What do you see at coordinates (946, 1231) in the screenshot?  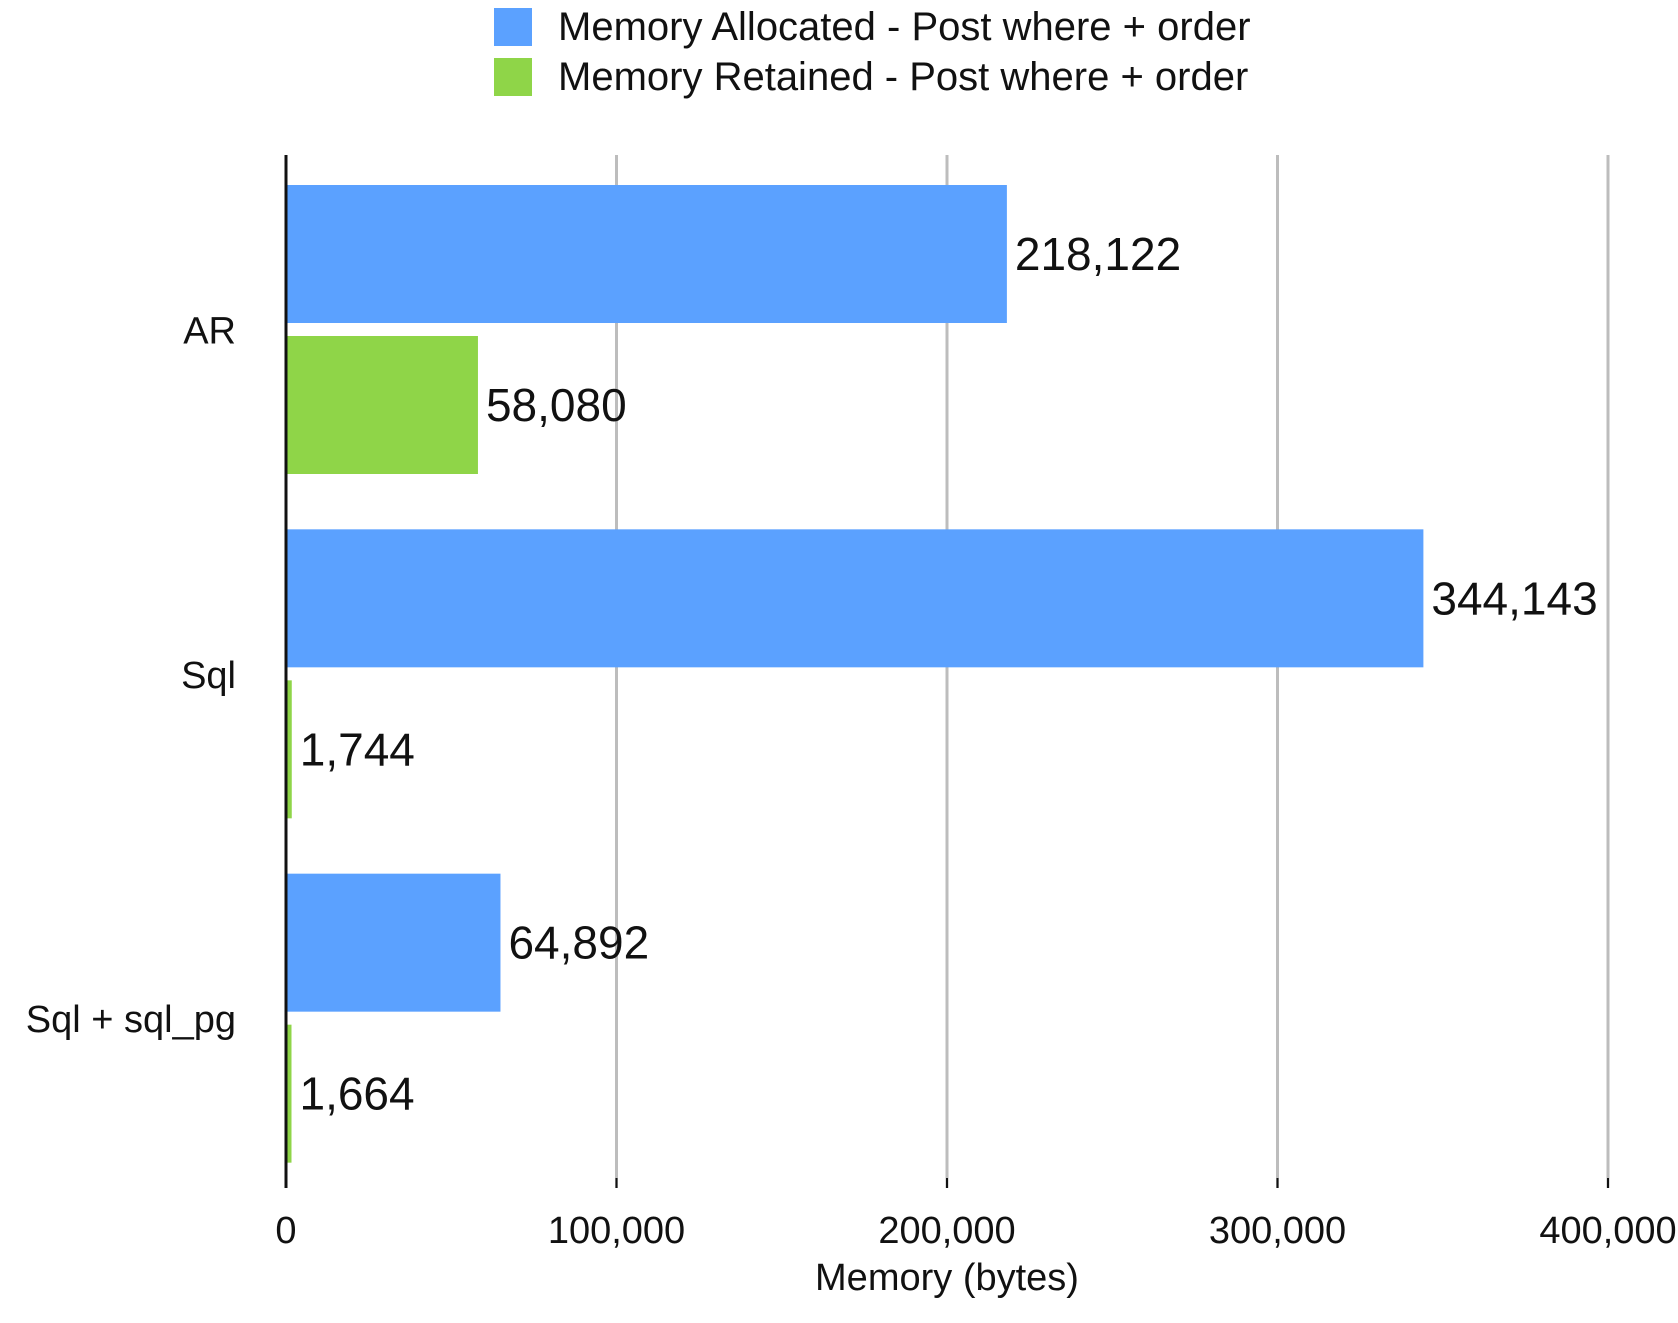 I see `x-tick-label: 200,000` at bounding box center [946, 1231].